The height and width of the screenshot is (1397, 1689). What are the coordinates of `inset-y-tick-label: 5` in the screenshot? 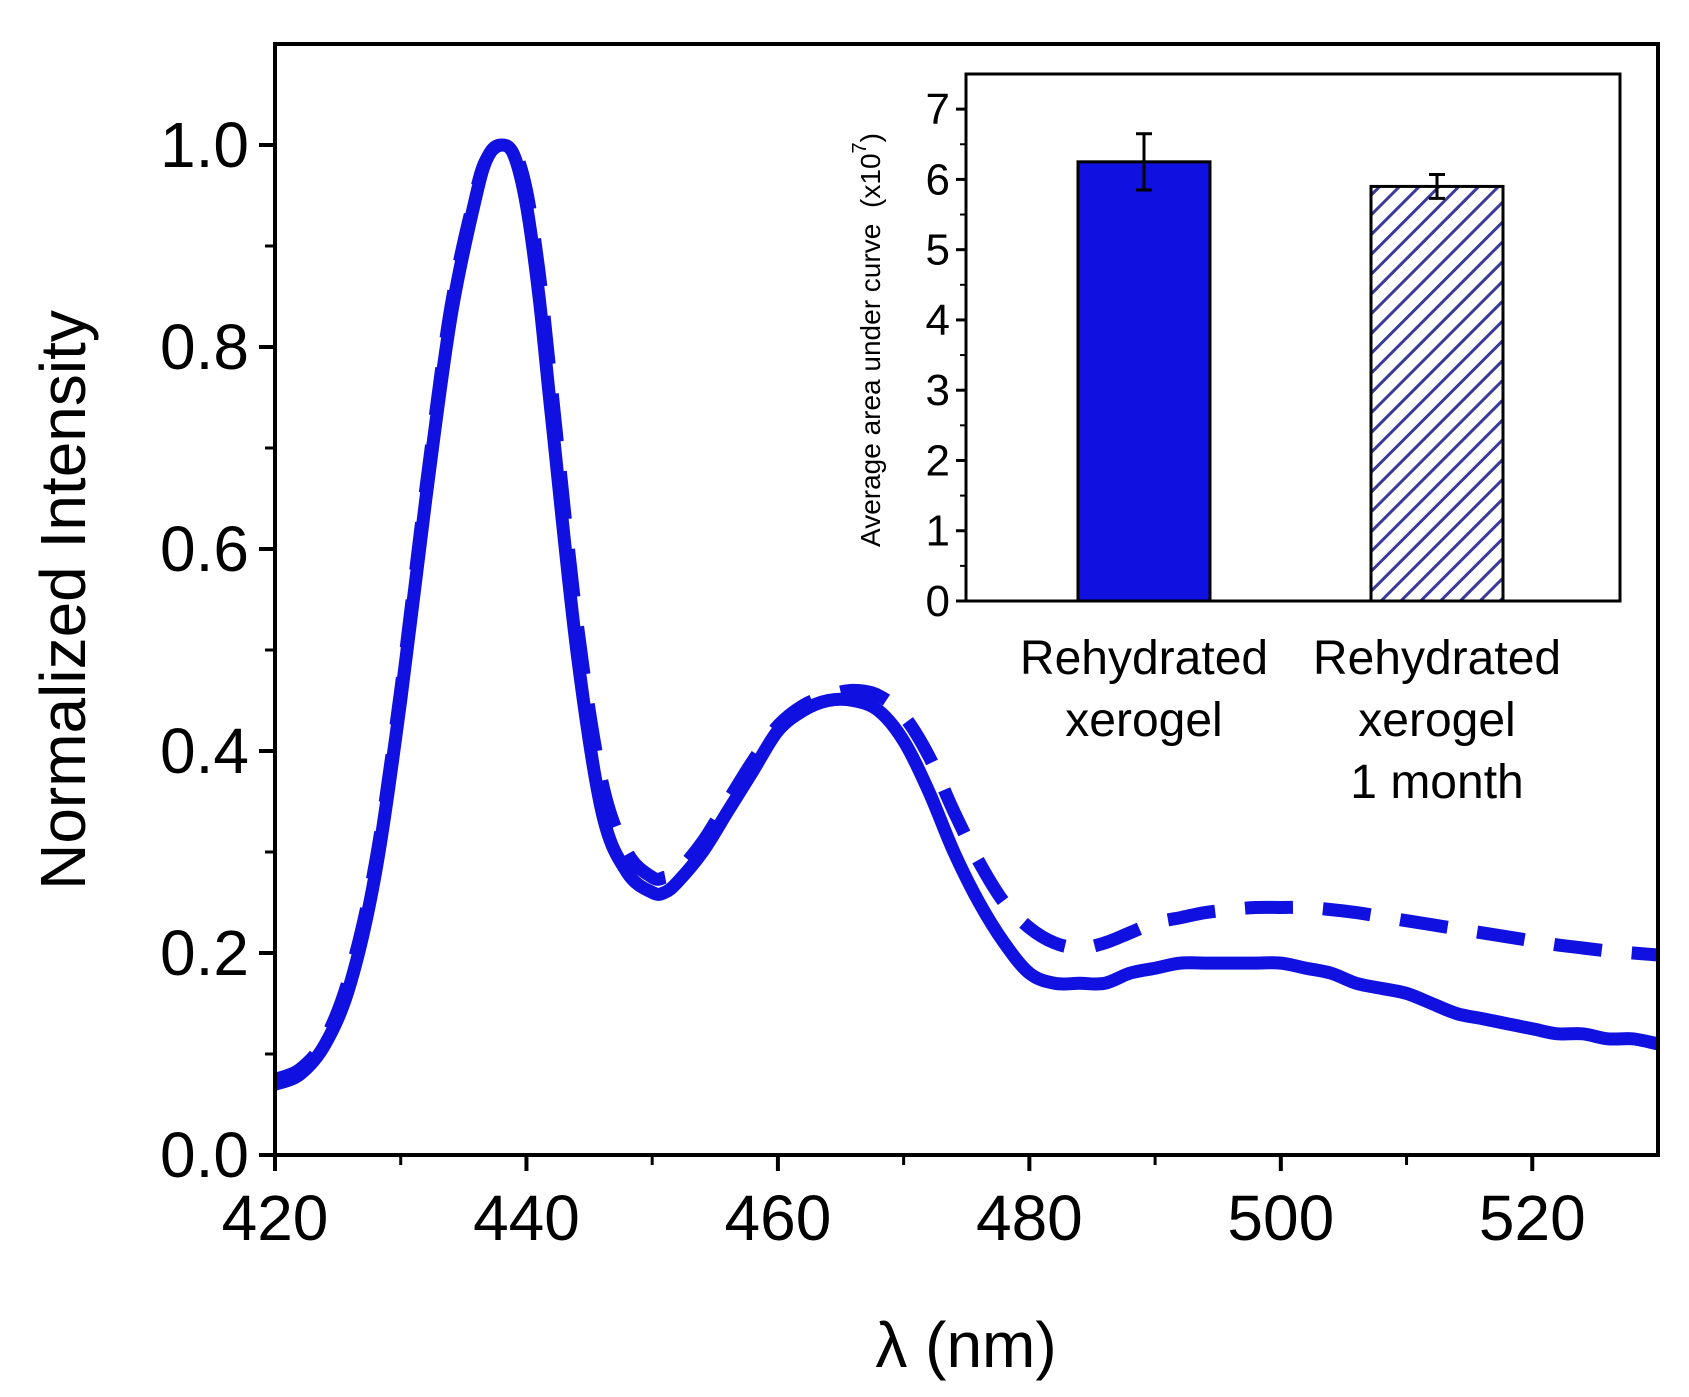 It's located at (938, 250).